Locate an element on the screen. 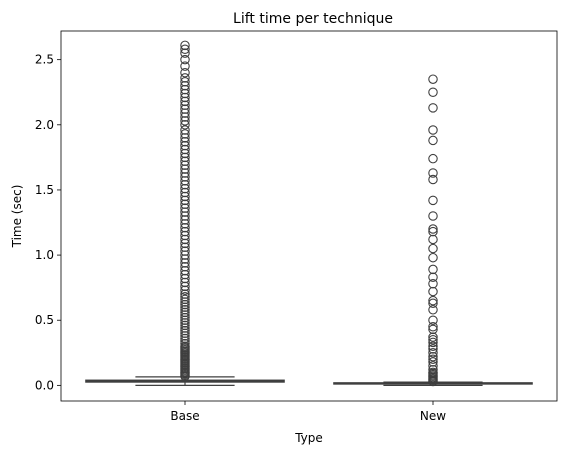 The height and width of the screenshot is (455, 567). x-tick-label: Base is located at coordinates (184, 416).